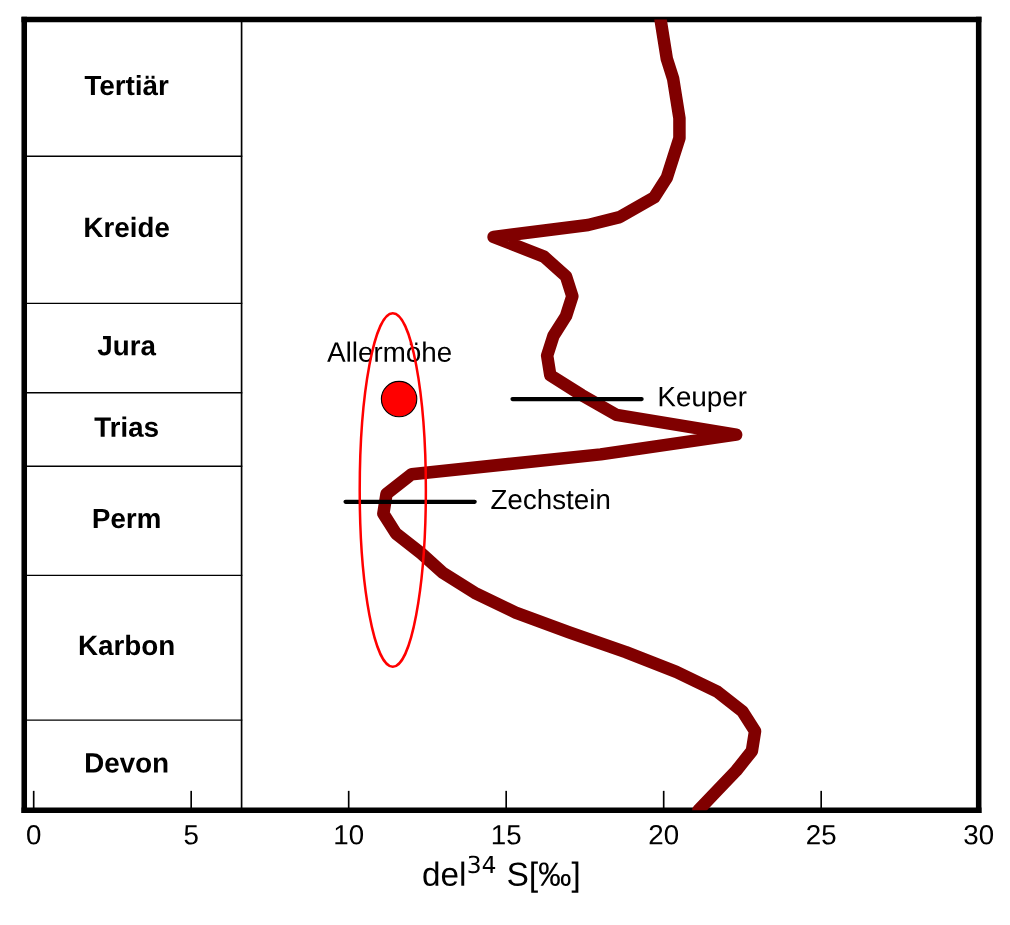 The height and width of the screenshot is (925, 1010). Describe the element at coordinates (501, 874) in the screenshot. I see `x-axis-title: del$^{34}$ S[‰]` at that location.